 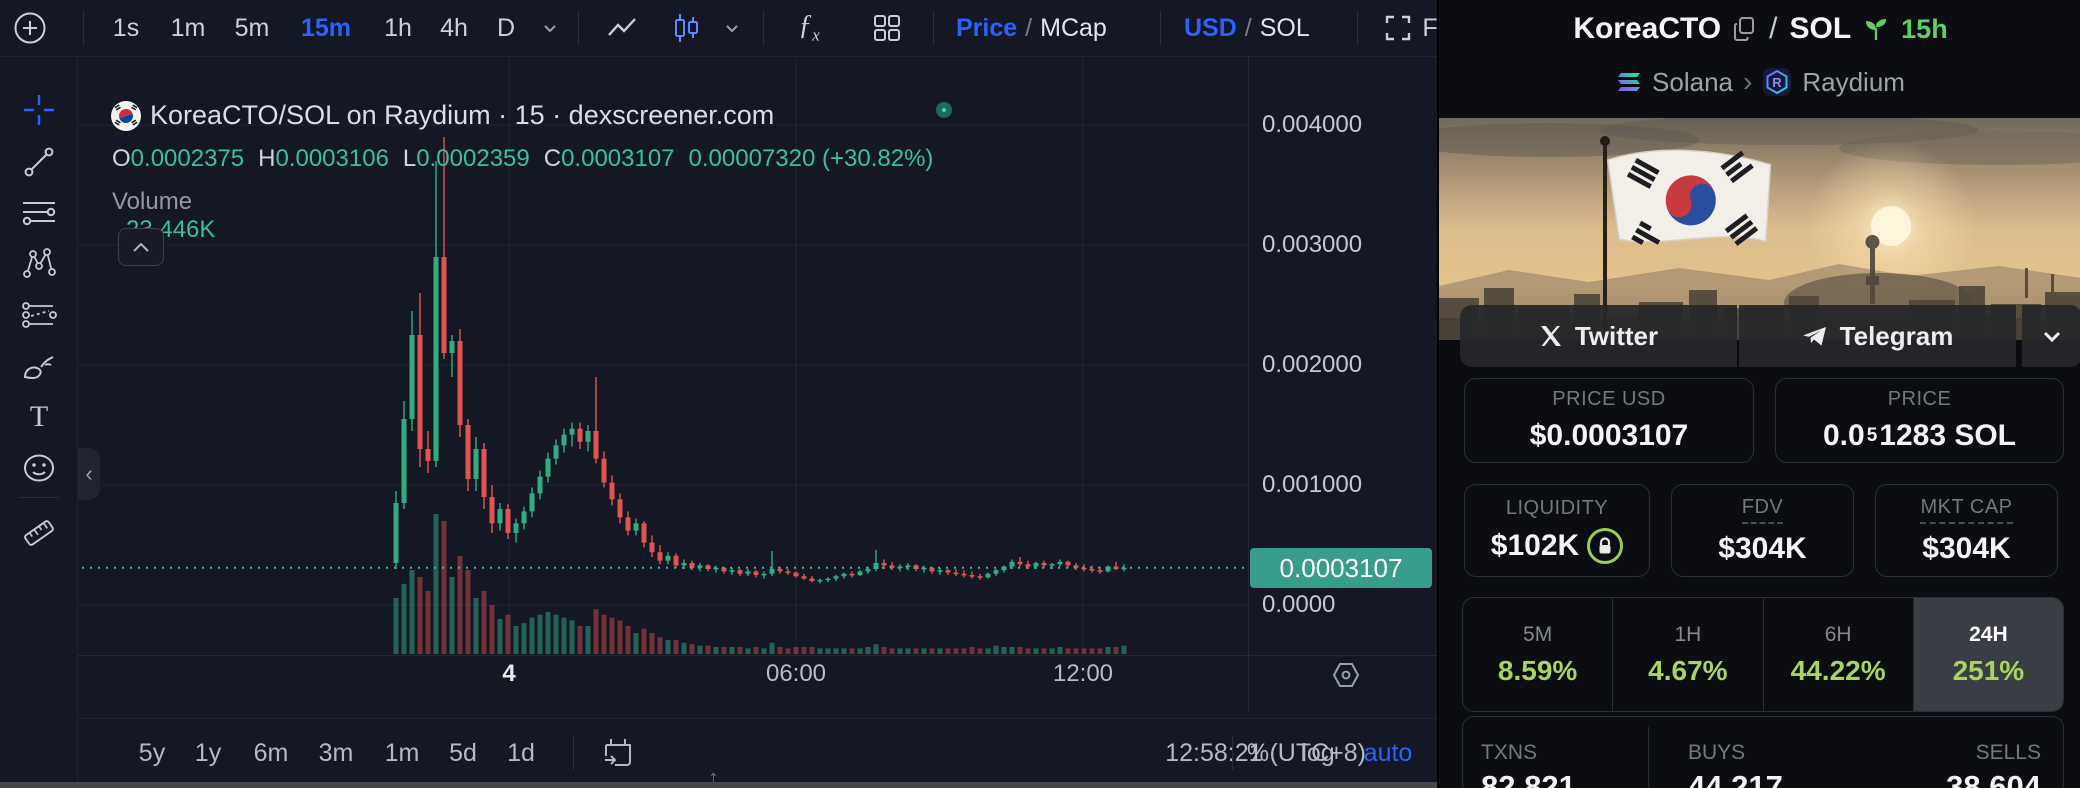 What do you see at coordinates (757, 655) in the screenshot?
I see `axis-border` at bounding box center [757, 655].